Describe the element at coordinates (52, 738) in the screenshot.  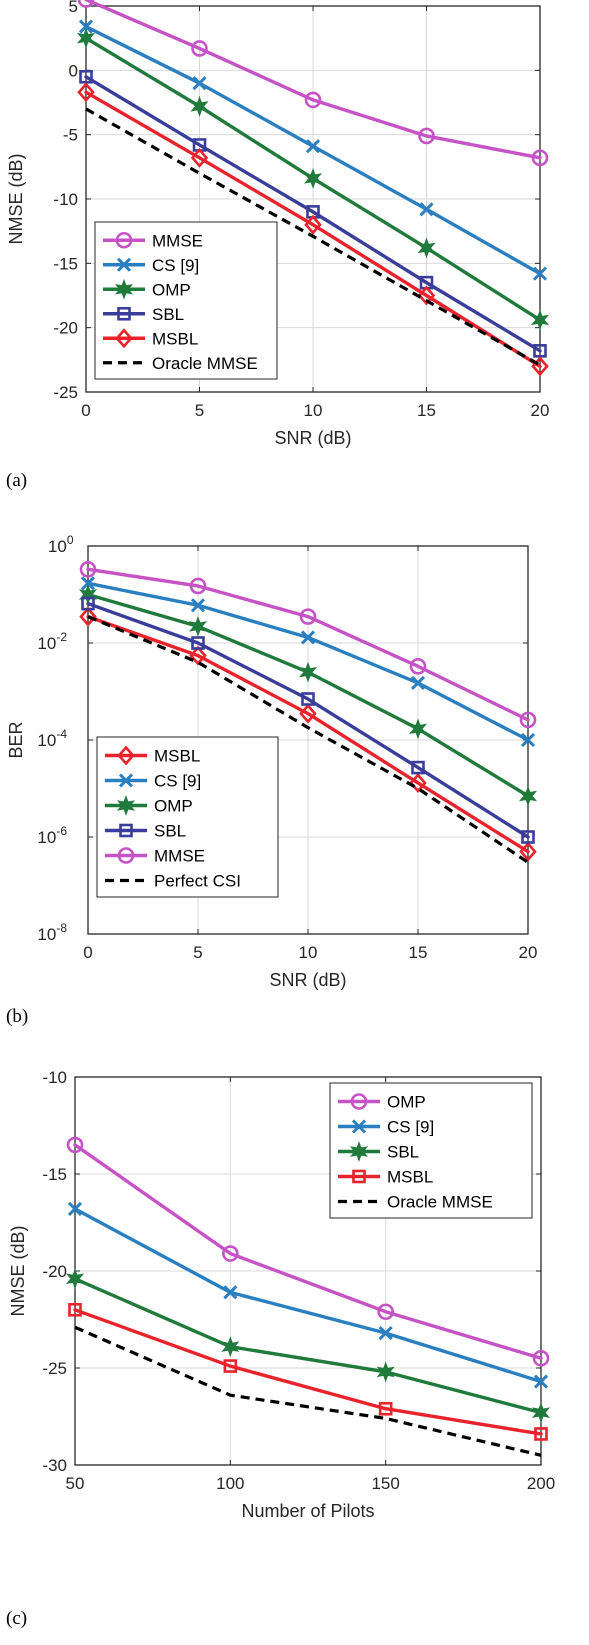
I see `y-tick-label: 10⁻⁴` at that location.